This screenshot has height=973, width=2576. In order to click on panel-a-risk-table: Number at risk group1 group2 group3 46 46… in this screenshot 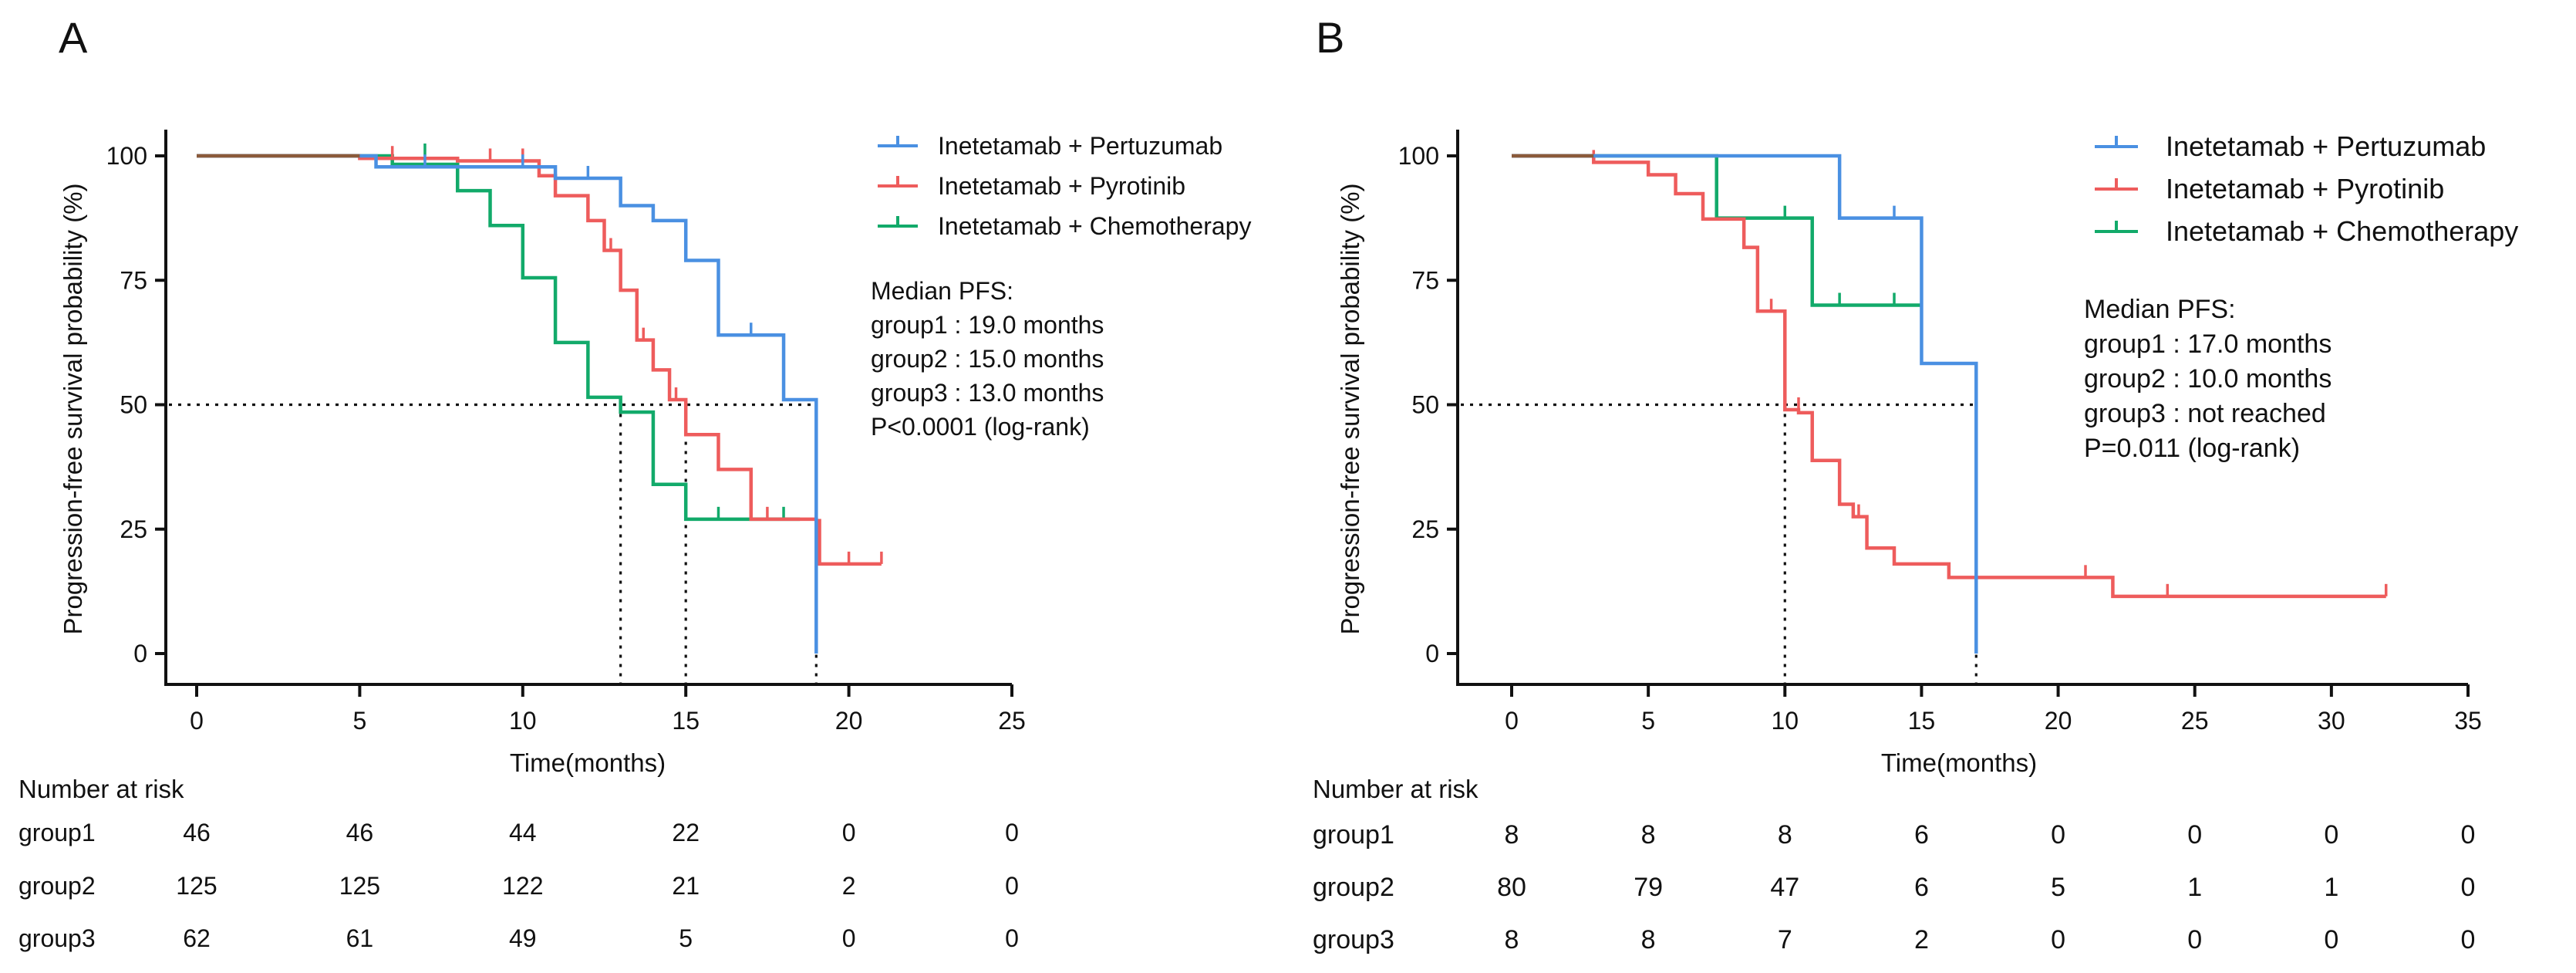, I will do `click(519, 864)`.